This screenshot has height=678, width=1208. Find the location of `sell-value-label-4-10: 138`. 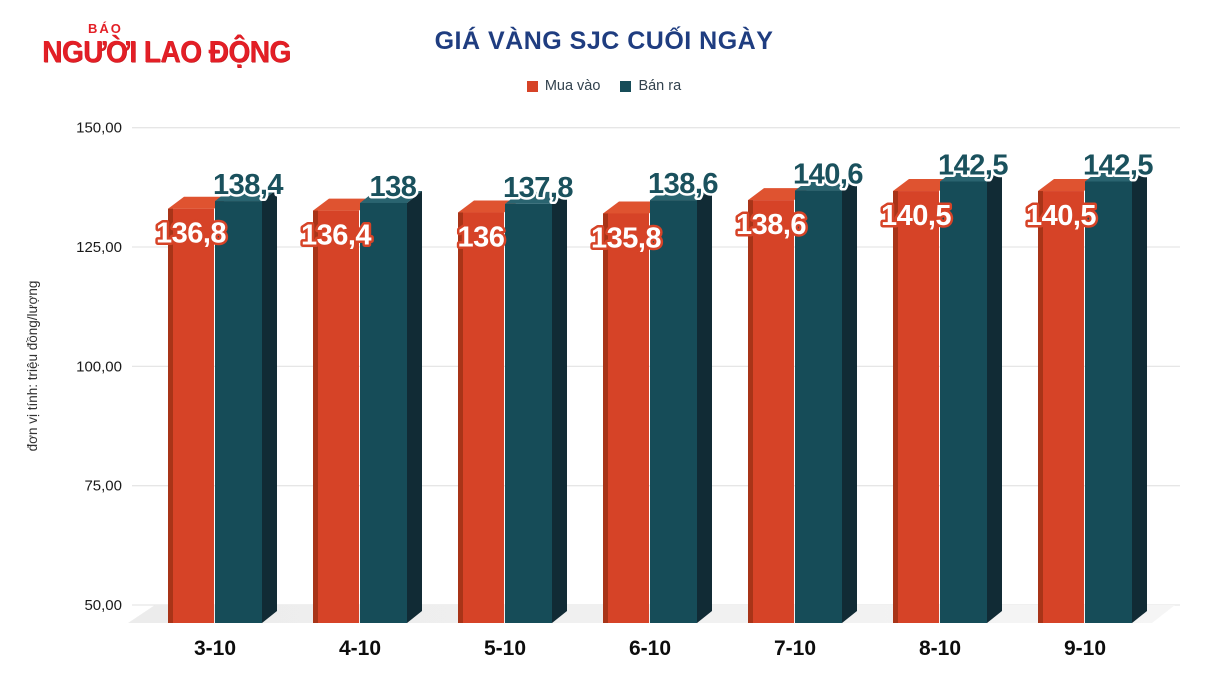

sell-value-label-4-10: 138 is located at coordinates (393, 187).